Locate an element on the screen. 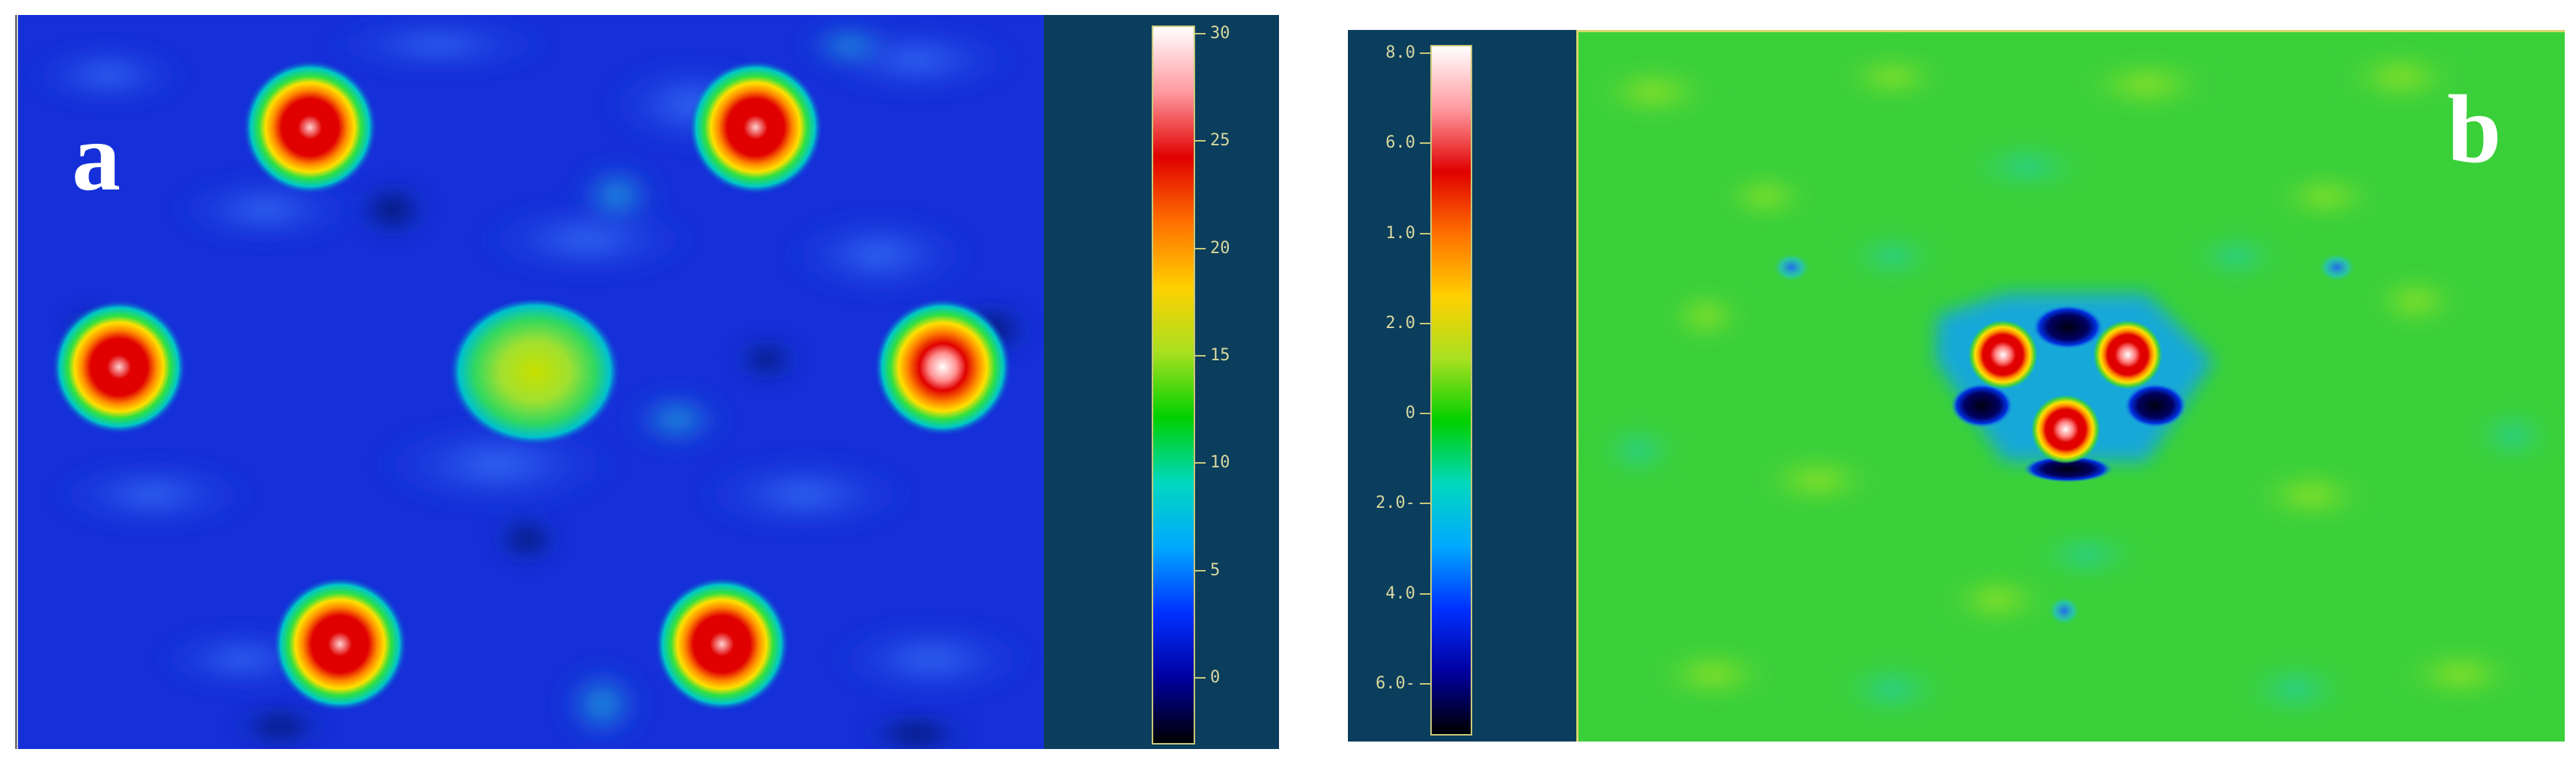  panel-b-central-cluster is located at coordinates (2074, 388).